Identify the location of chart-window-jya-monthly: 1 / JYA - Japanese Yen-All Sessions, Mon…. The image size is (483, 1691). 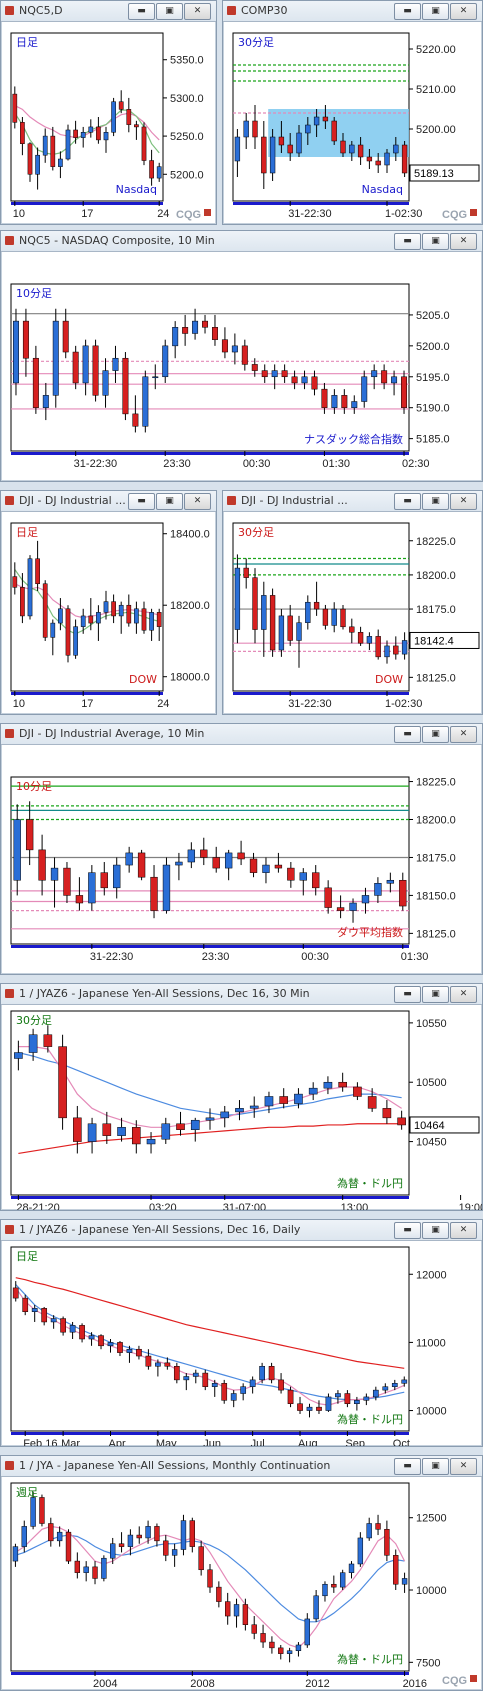
(241, 1573).